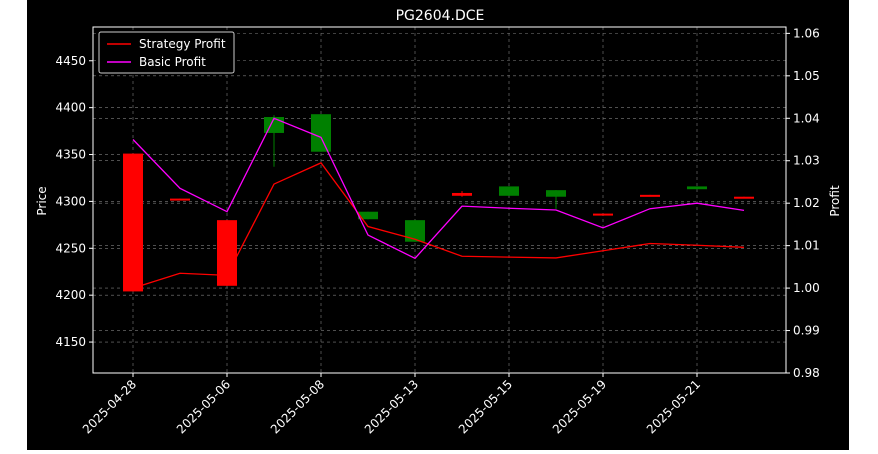  Describe the element at coordinates (42, 200) in the screenshot. I see `y-axis-label: Price` at that location.